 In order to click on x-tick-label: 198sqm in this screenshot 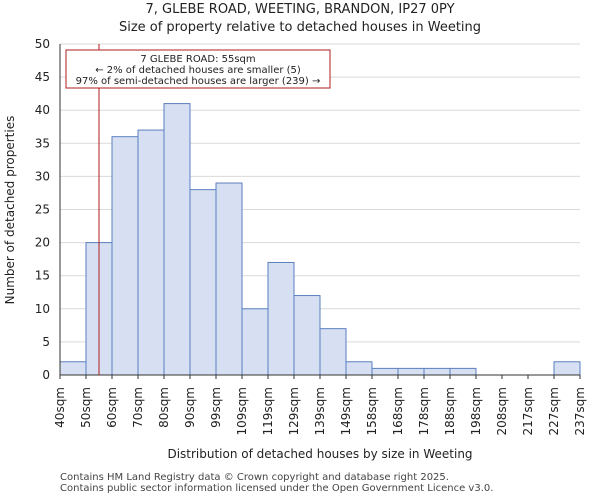, I will do `click(476, 411)`.